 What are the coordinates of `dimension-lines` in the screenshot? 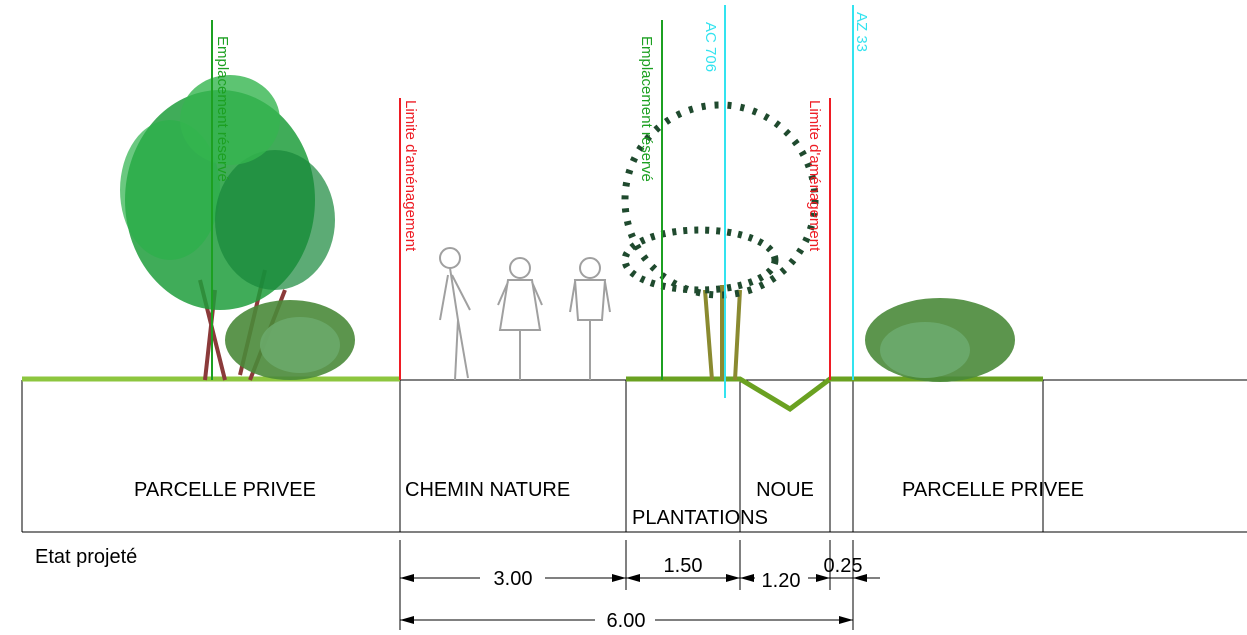 It's located at (639, 585).